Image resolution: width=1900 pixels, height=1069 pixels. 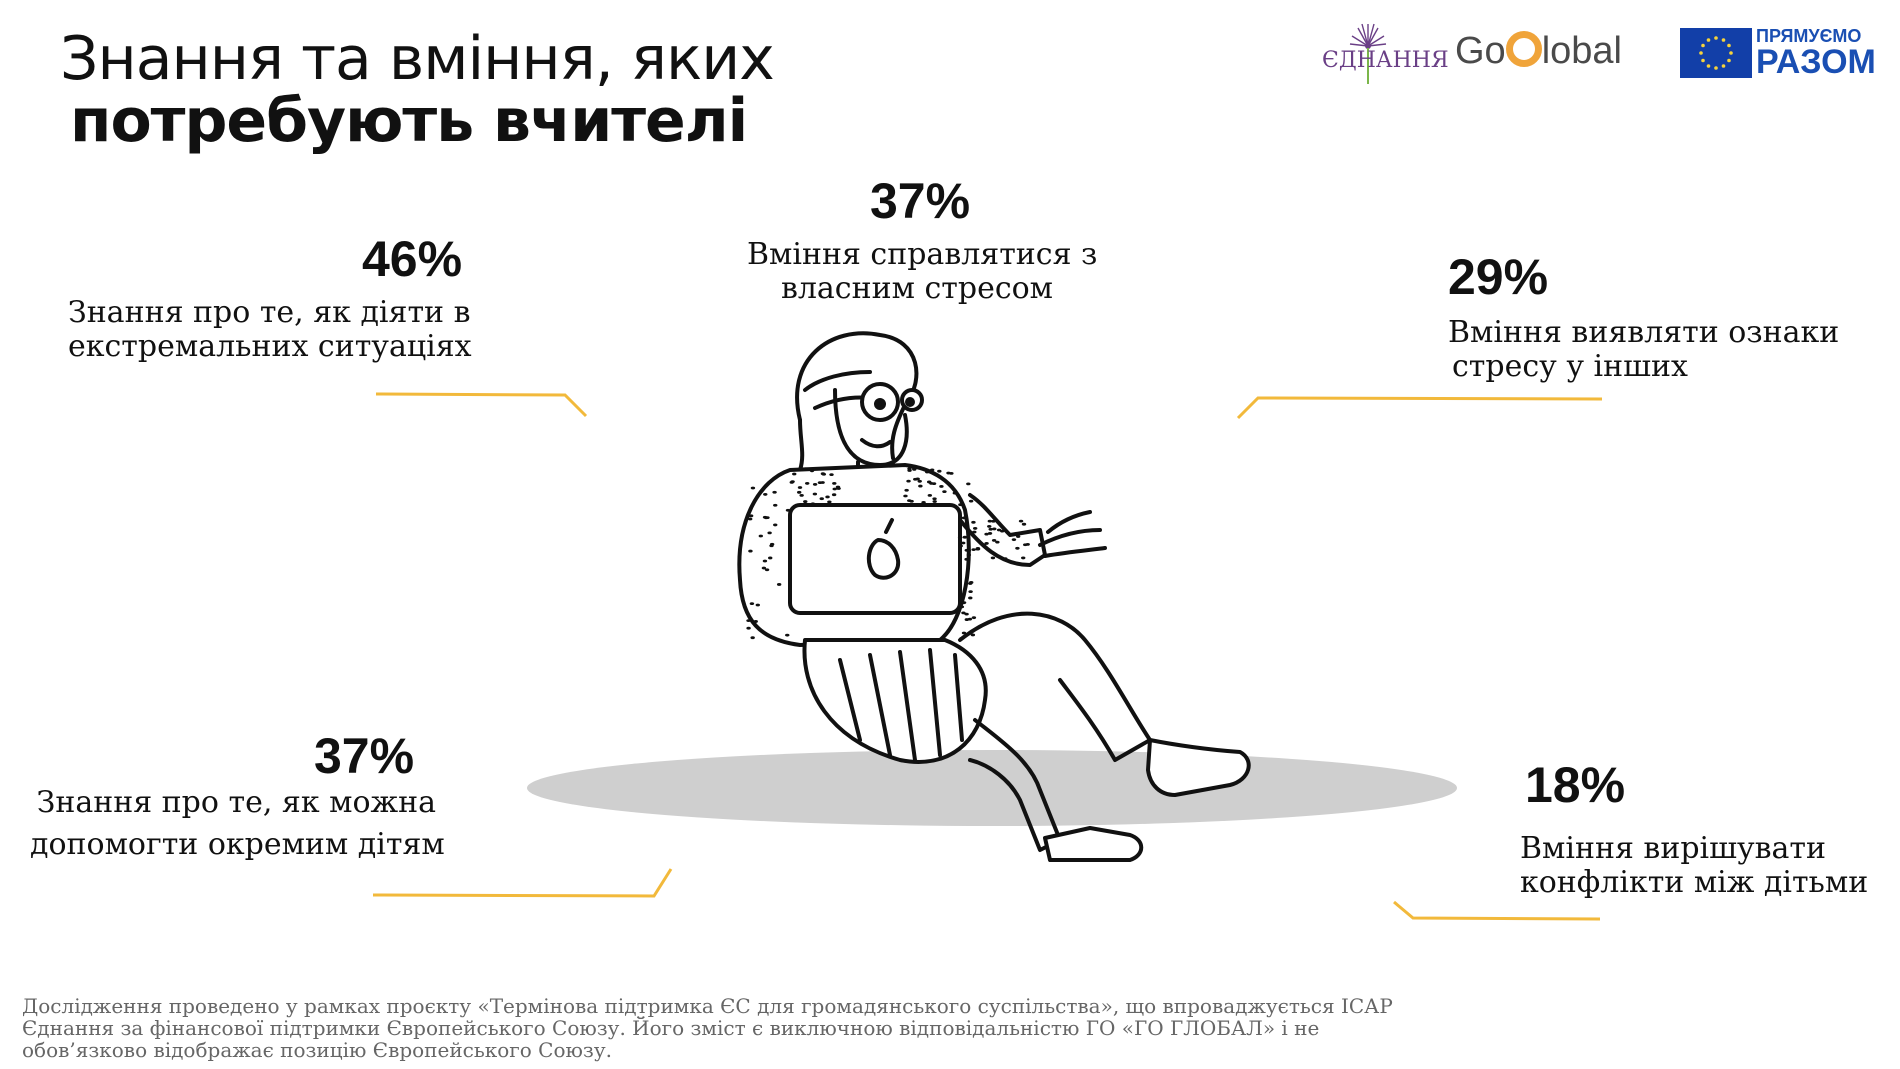 What do you see at coordinates (237, 844) in the screenshot?
I see `stat-label-4-line-2: допомогти окремим дітям` at bounding box center [237, 844].